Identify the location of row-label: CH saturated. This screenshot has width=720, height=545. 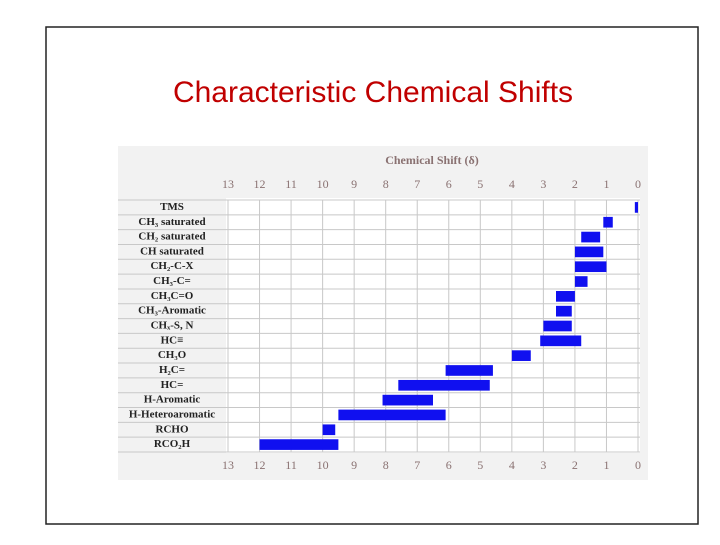
(172, 251).